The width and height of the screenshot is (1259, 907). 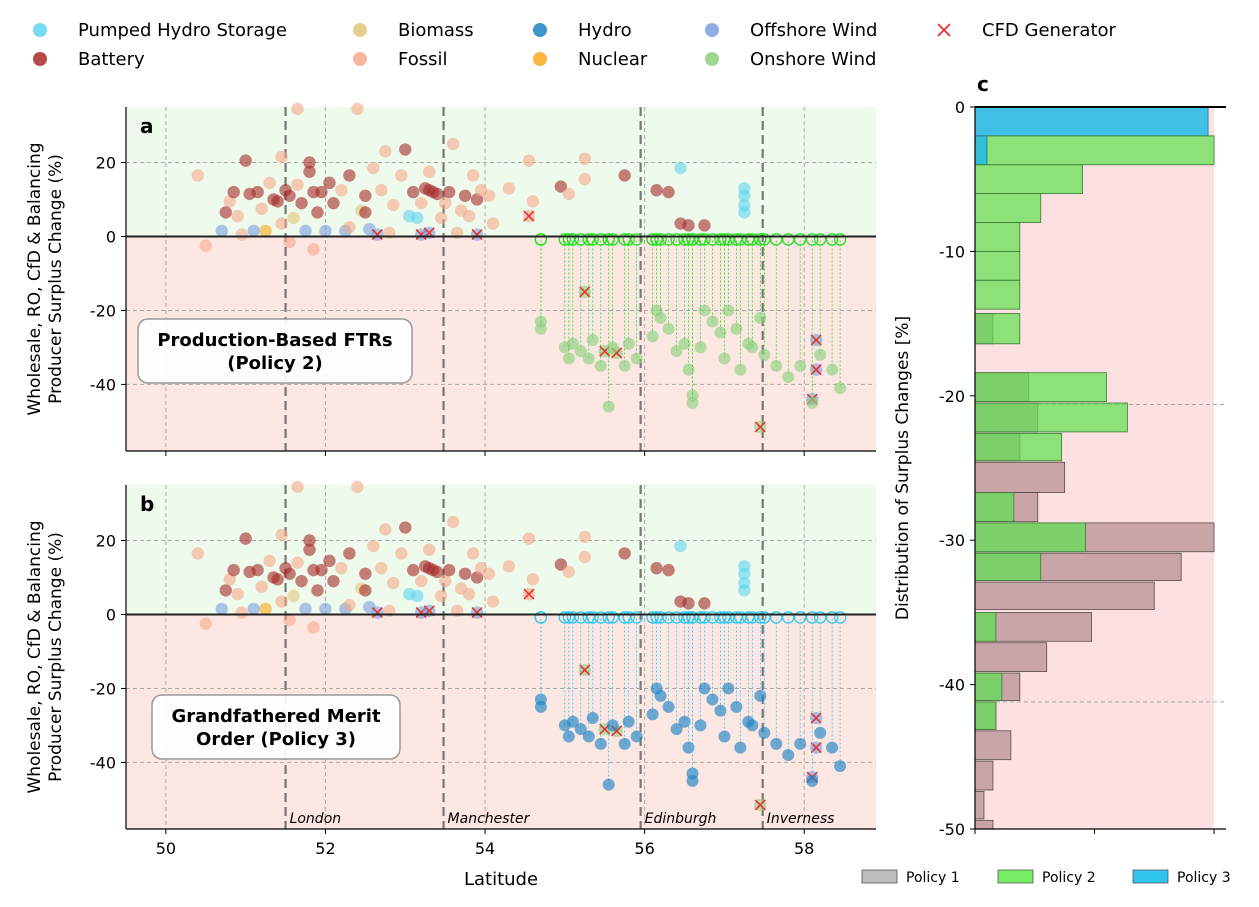 I want to click on legend-label: Fossil, so click(x=422, y=59).